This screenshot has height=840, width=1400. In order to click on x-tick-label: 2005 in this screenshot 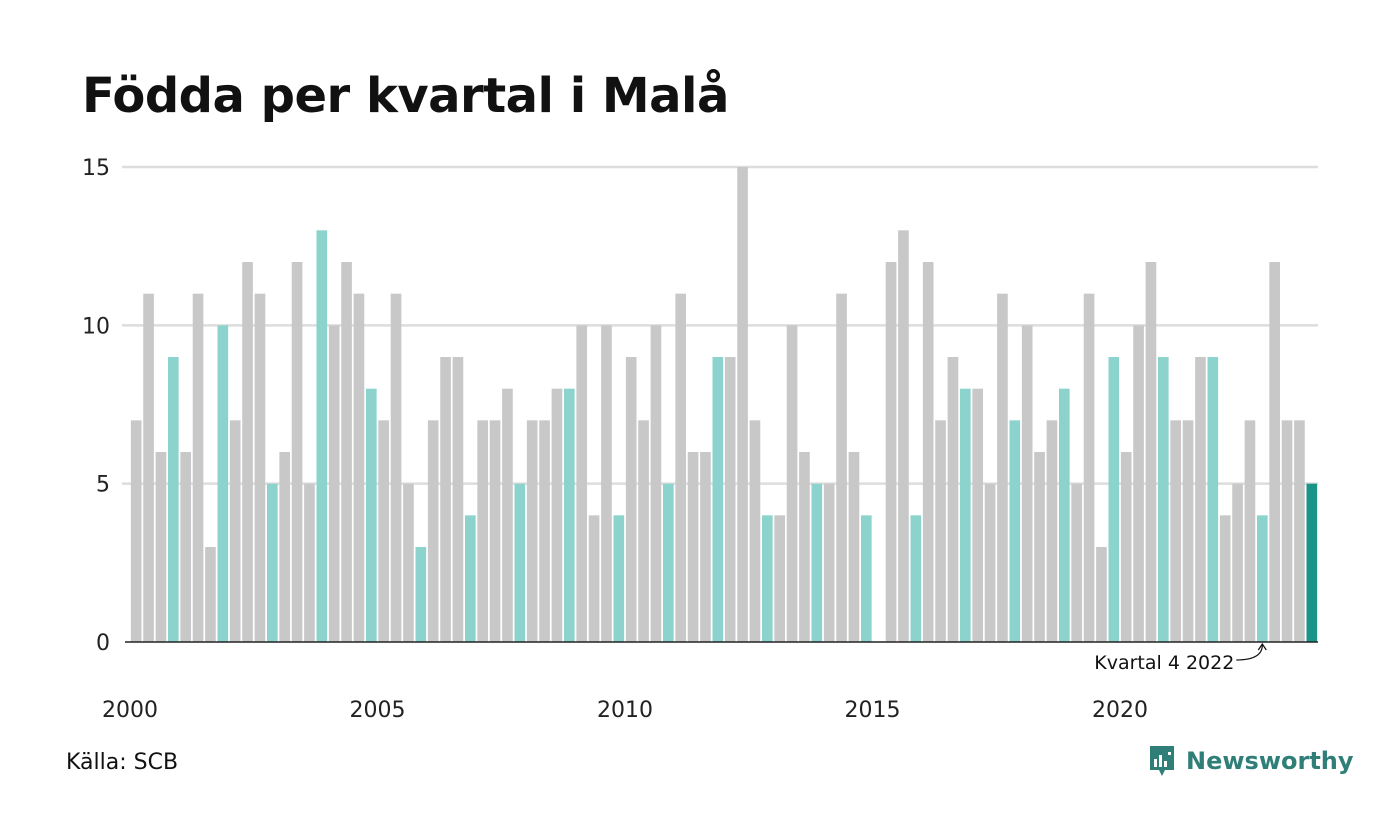, I will do `click(378, 710)`.